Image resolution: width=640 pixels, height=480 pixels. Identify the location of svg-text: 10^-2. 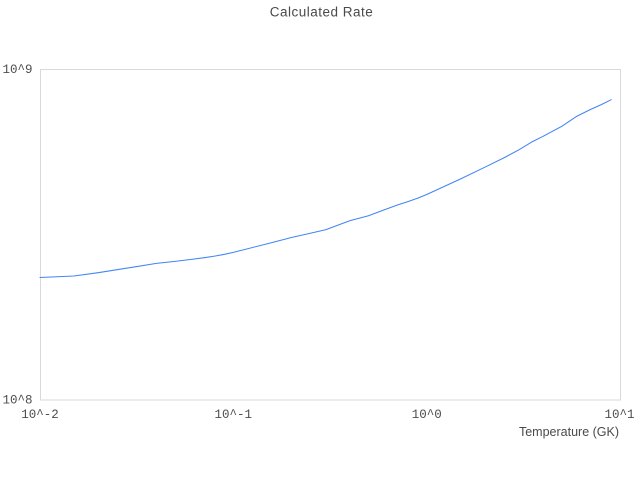
(40, 415).